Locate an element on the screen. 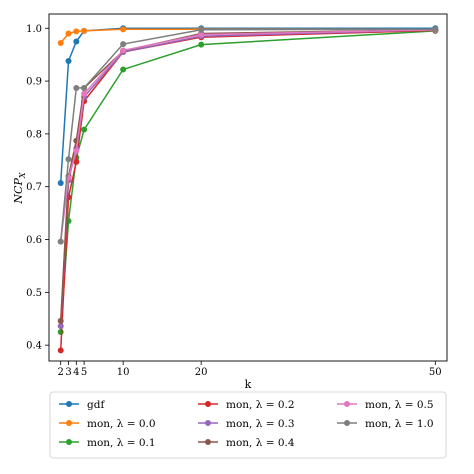 The width and height of the screenshot is (474, 474). legend-item: mon, λ = 1.0 is located at coordinates (385, 424).